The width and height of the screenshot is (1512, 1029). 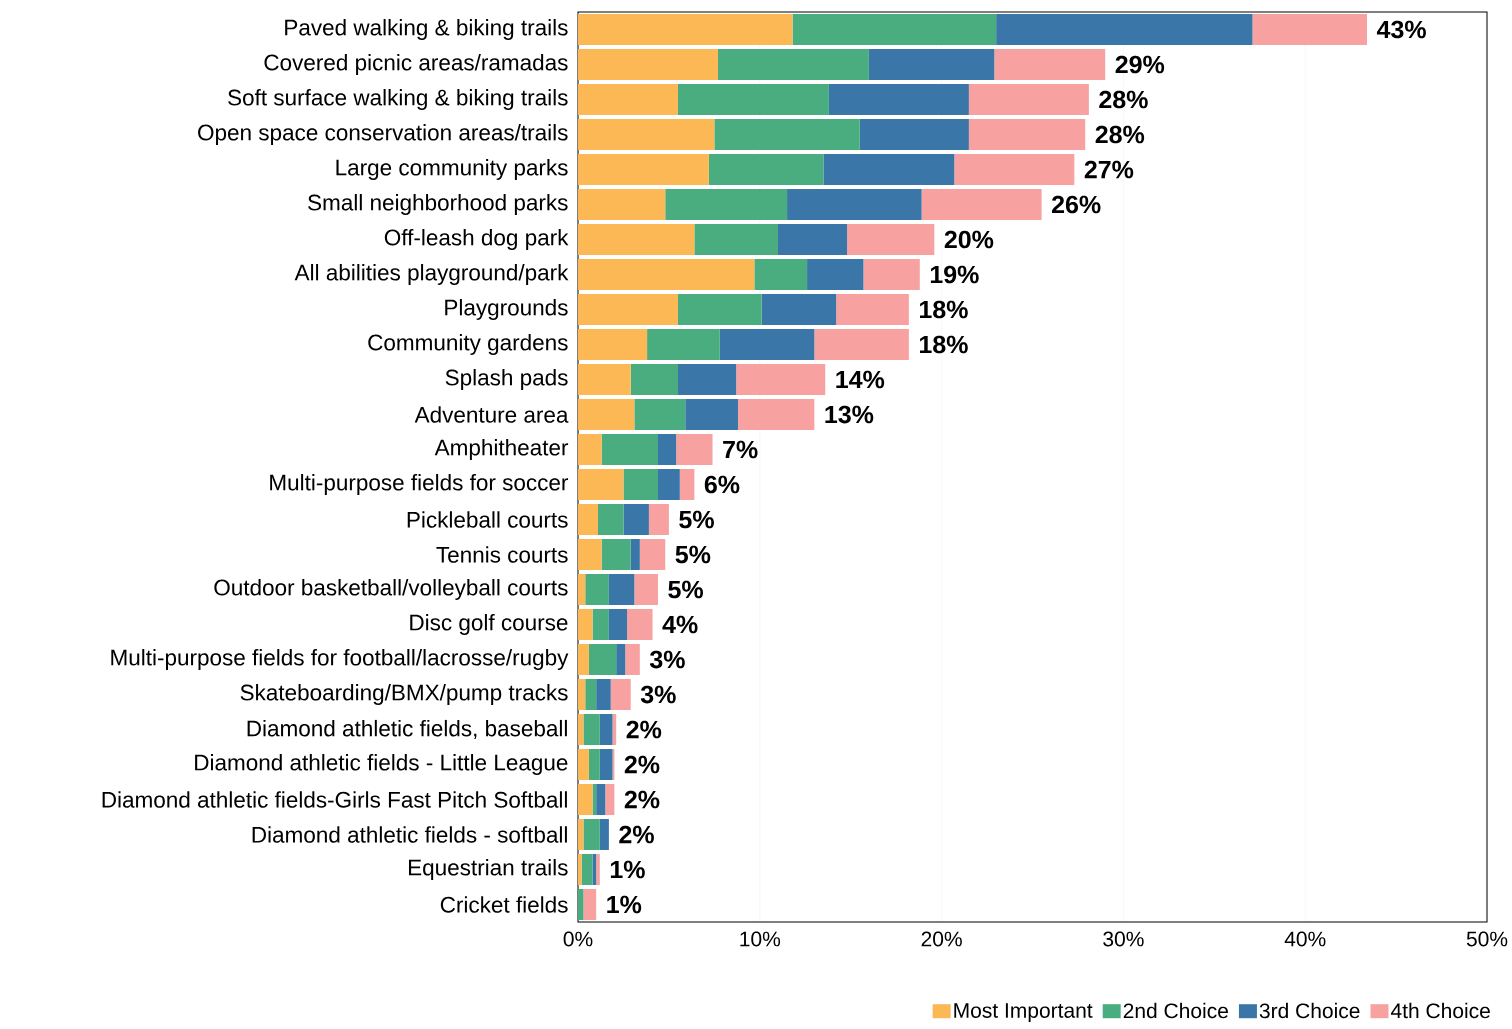 I want to click on y-tick-label: Skateboarding/BMX/pump tracks, so click(x=404, y=694).